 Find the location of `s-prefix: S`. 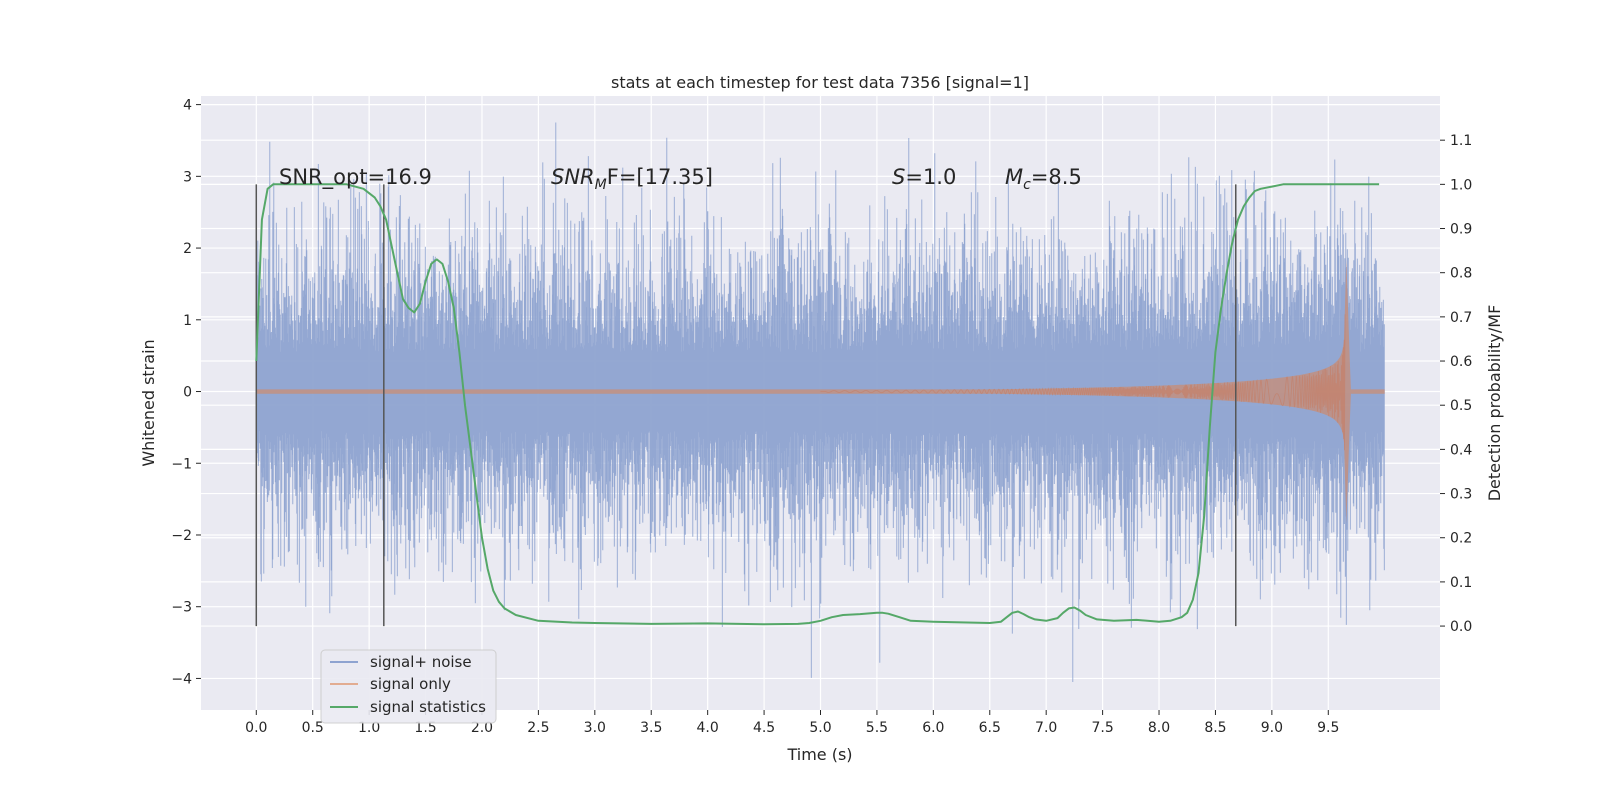

s-prefix: S is located at coordinates (898, 177).